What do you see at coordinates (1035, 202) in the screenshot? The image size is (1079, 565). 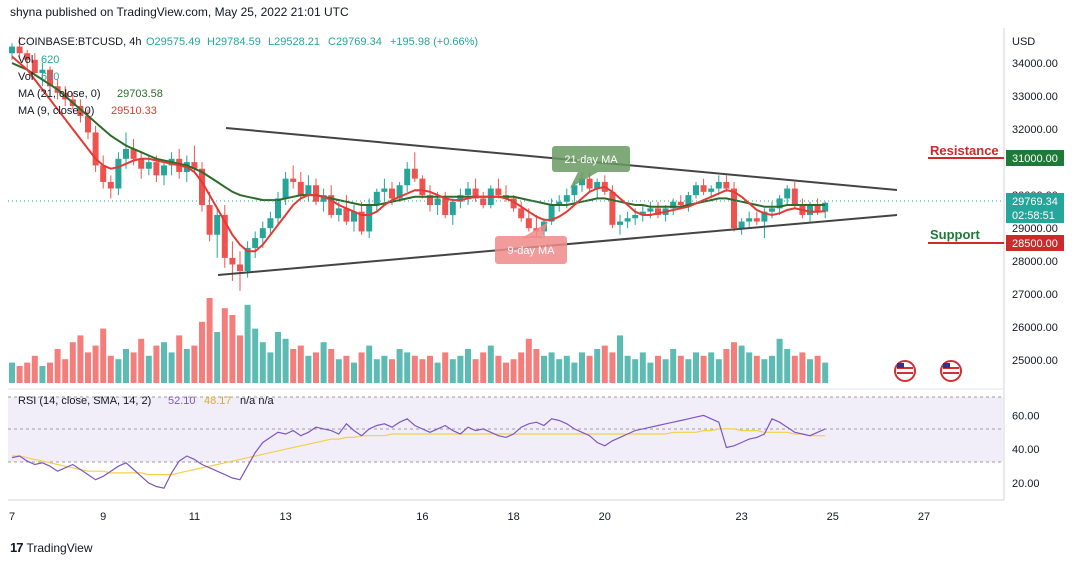 I see `current-price-value: 29769.34` at bounding box center [1035, 202].